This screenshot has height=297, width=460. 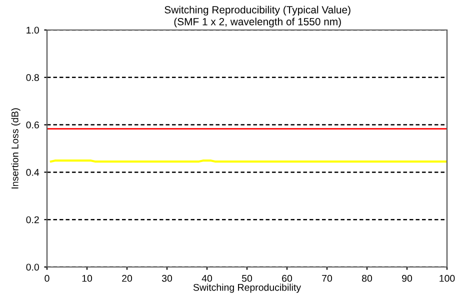 I want to click on x-tick-label: 20, so click(x=127, y=278).